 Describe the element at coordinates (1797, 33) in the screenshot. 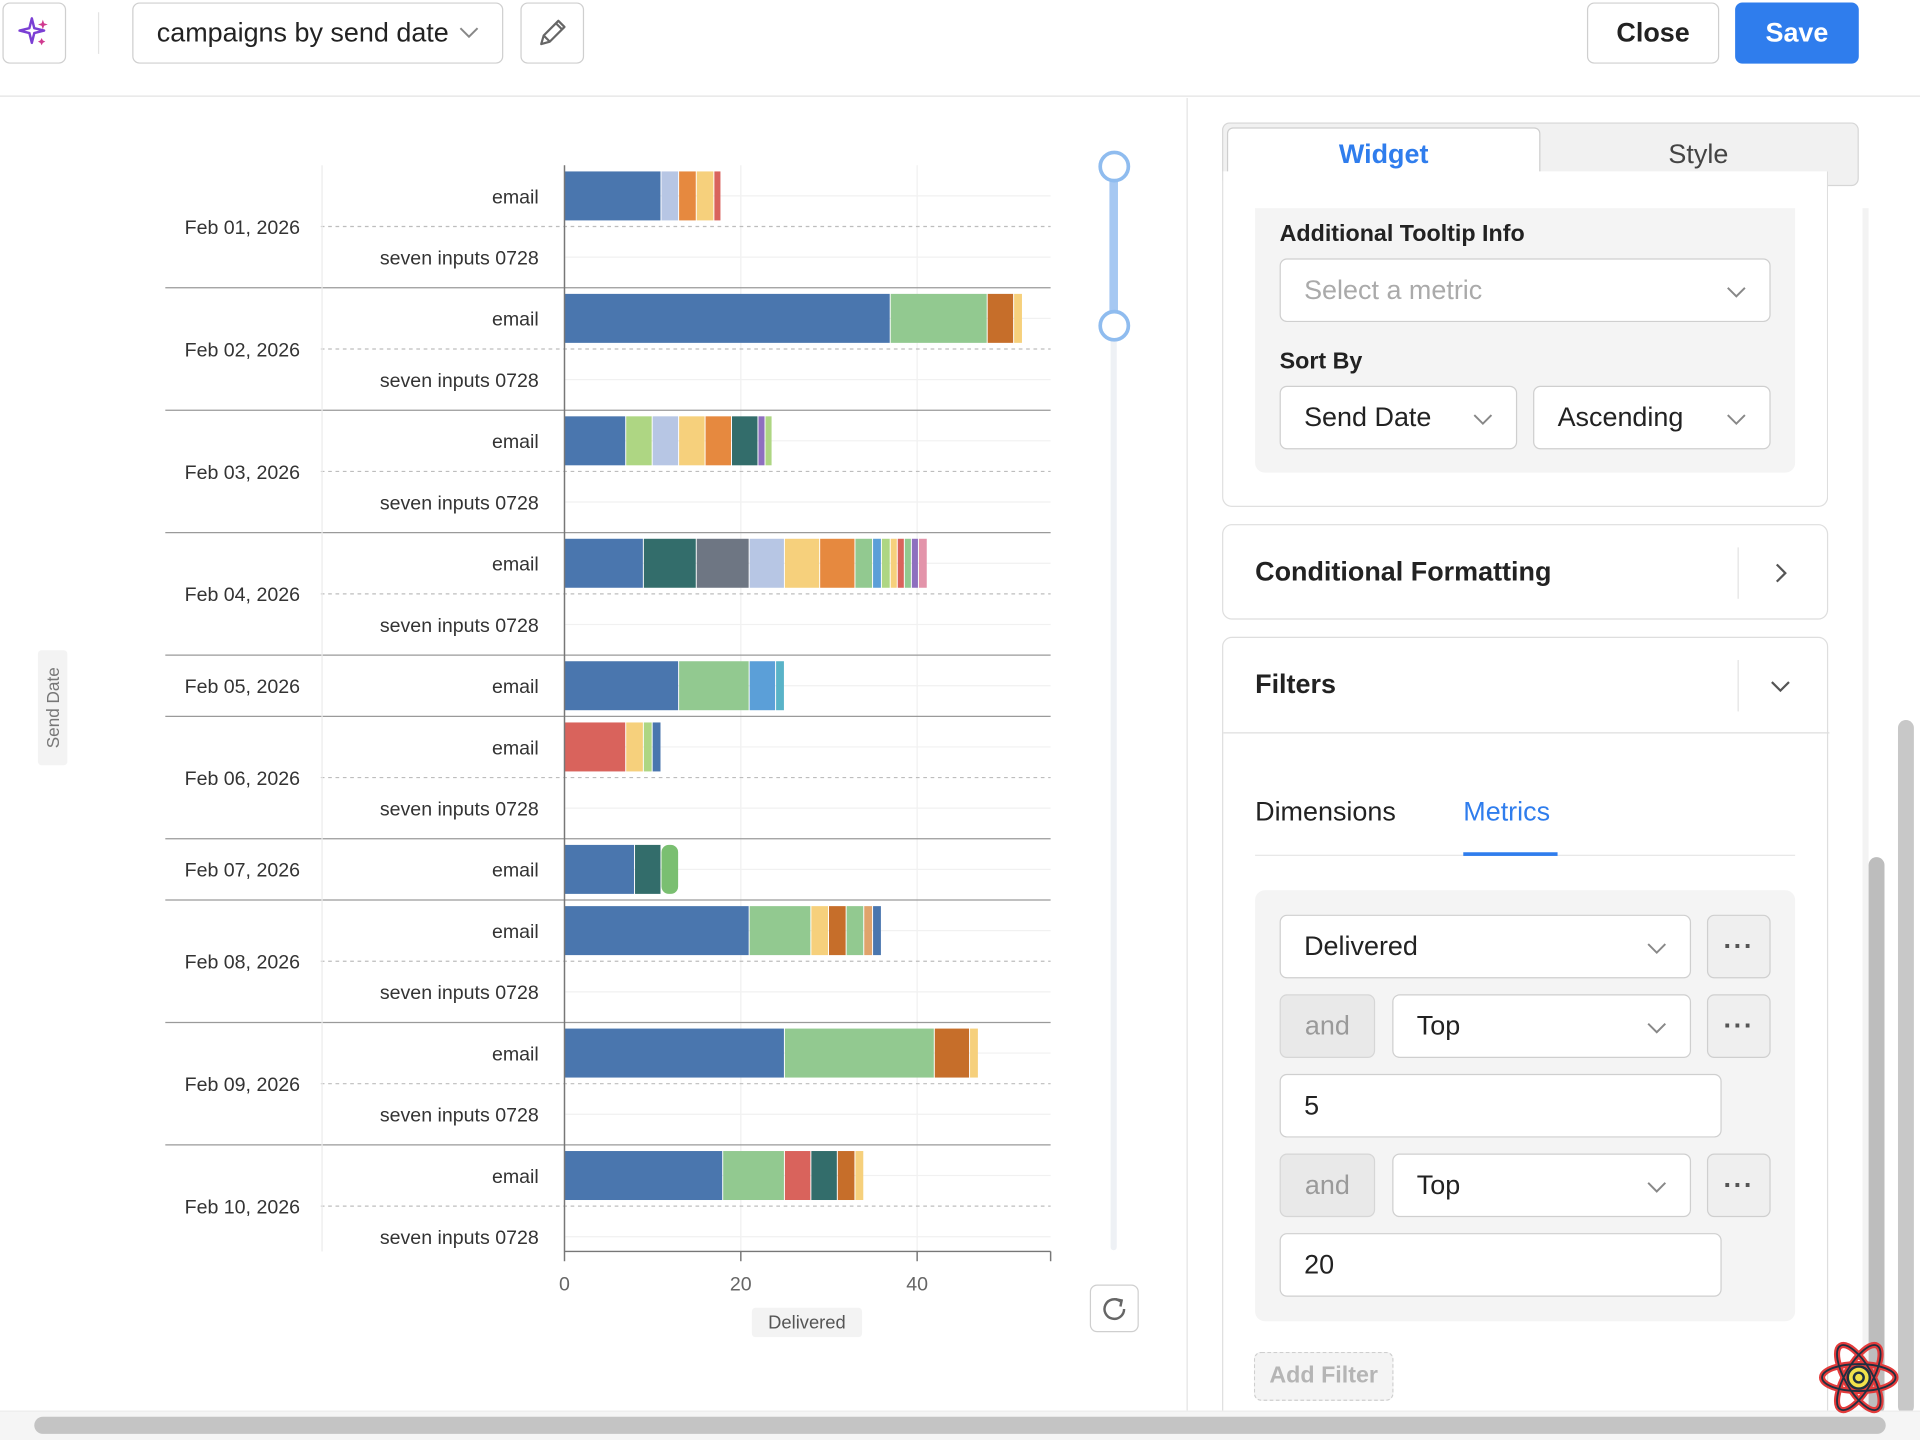

I see `save-button: Save` at that location.